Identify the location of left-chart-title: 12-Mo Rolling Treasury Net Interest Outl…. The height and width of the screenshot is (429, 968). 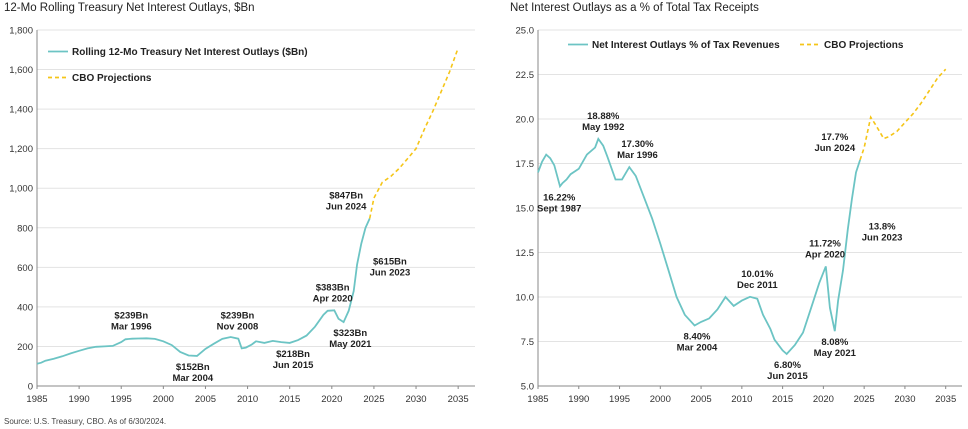
(129, 8).